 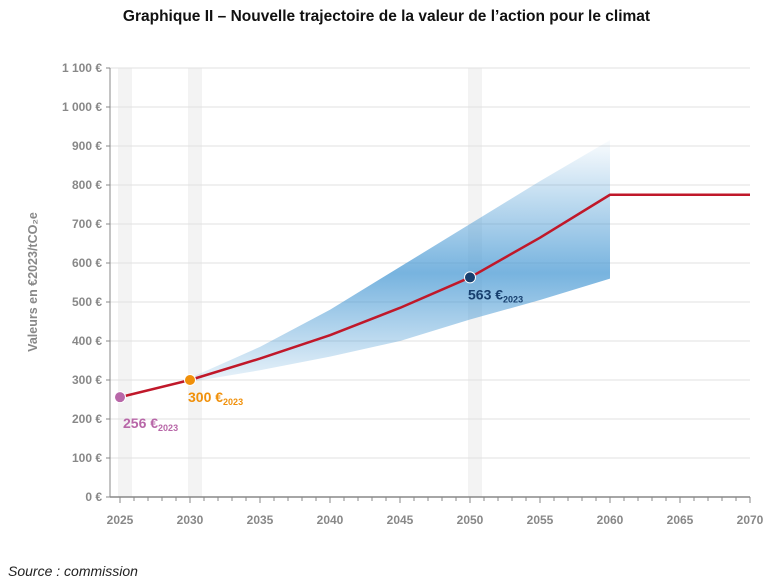 I want to click on y-tick-label: 700 €, so click(x=87, y=224).